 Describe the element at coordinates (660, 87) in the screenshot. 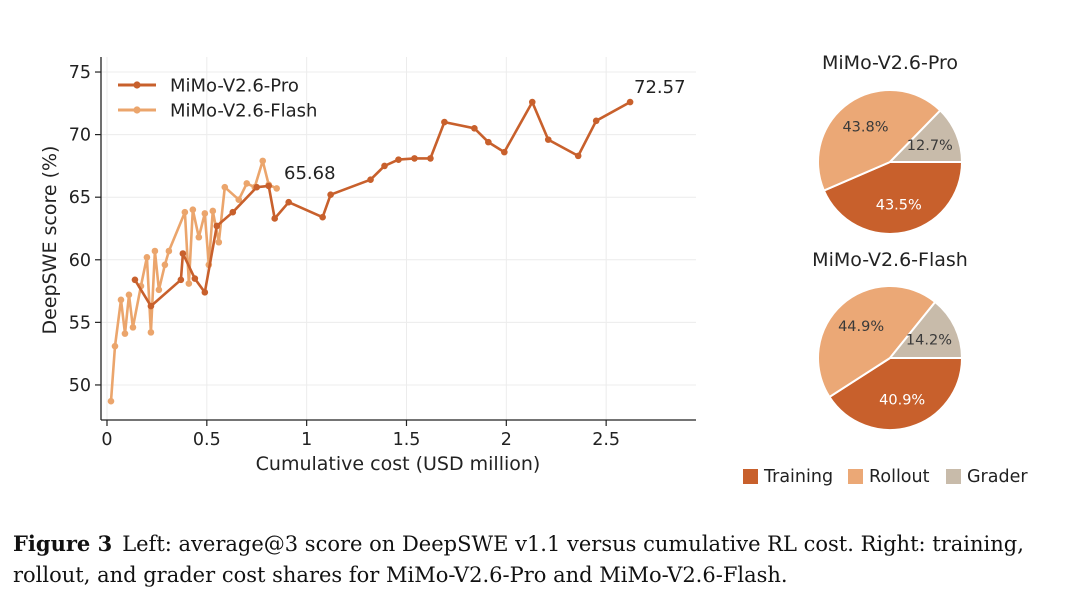

I see `pro-final-annotation: 72.57` at that location.